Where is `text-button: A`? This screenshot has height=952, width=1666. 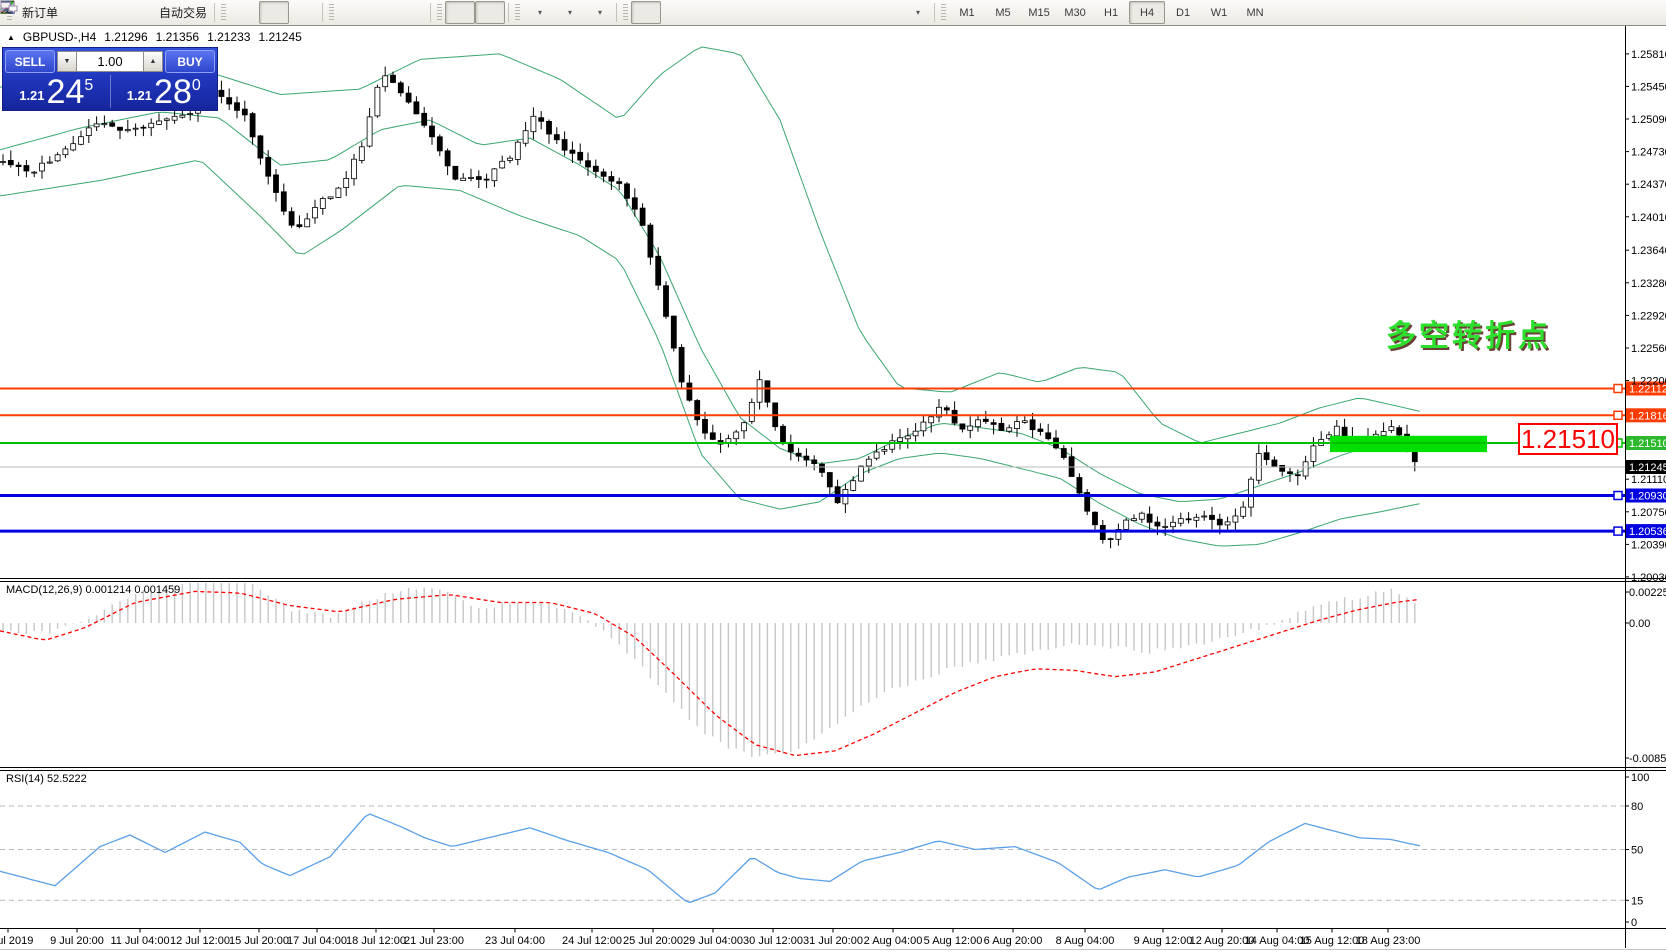
text-button: A is located at coordinates (437, 12).